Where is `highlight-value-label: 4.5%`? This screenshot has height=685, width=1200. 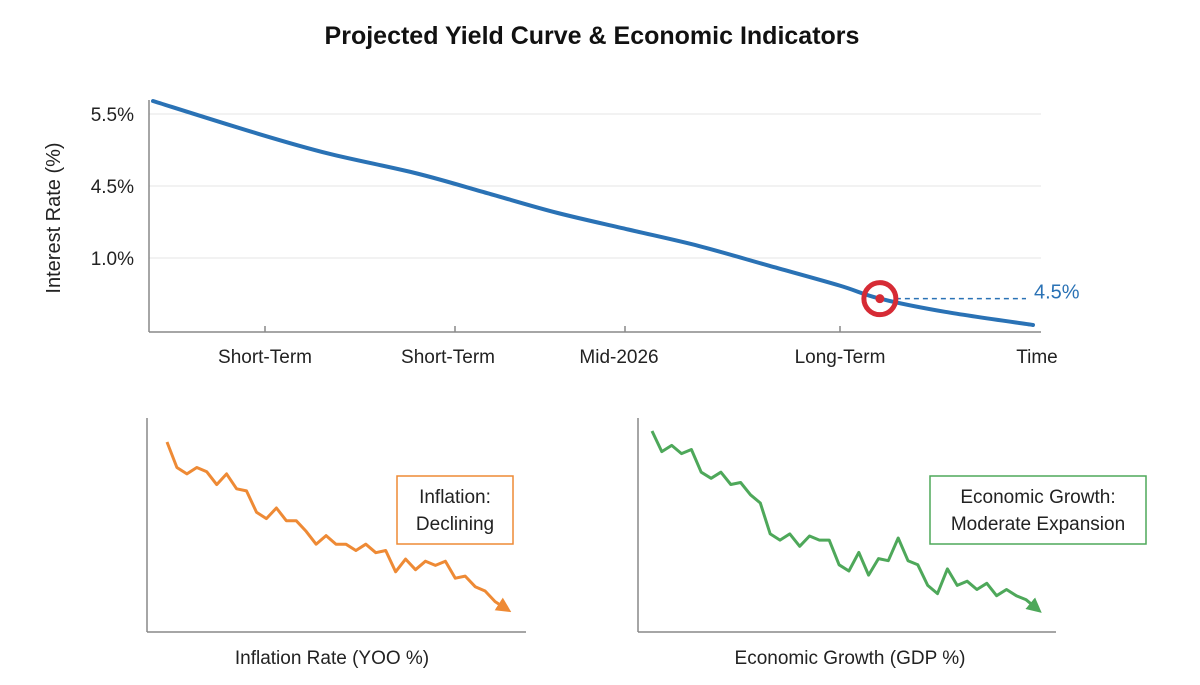
highlight-value-label: 4.5% is located at coordinates (1057, 293).